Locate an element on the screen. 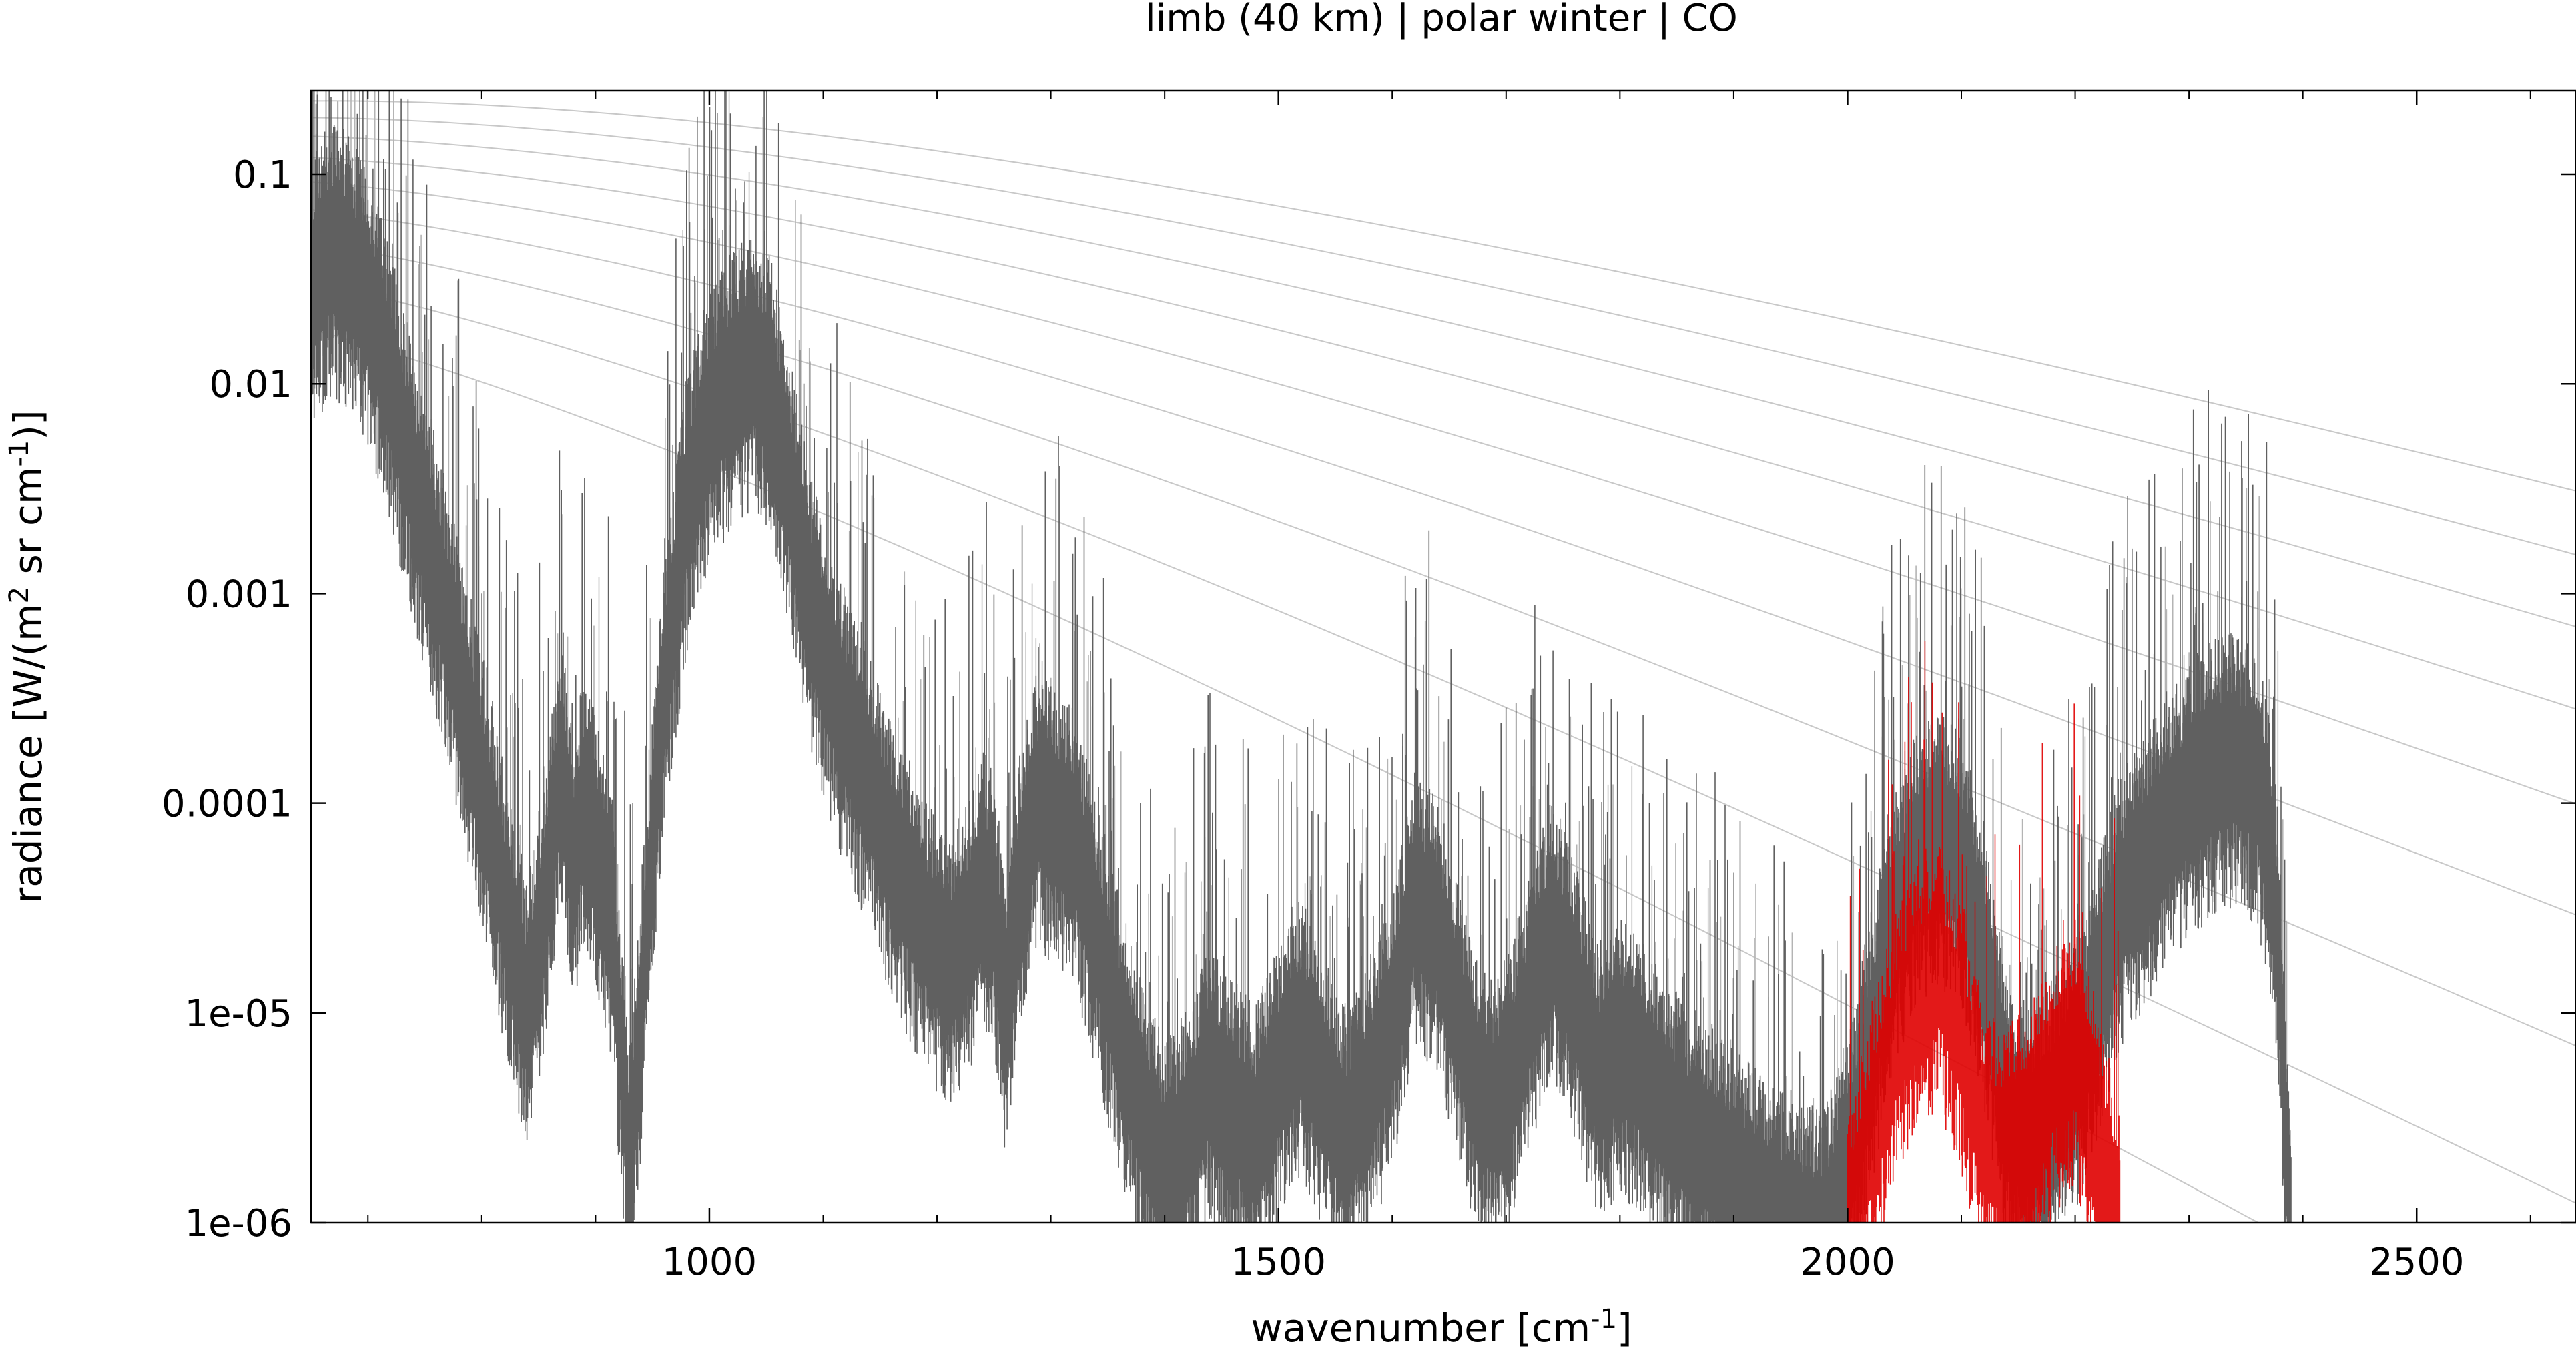 This screenshot has width=2576, height=1360. y-tick-label: 1e-05 is located at coordinates (238, 1014).